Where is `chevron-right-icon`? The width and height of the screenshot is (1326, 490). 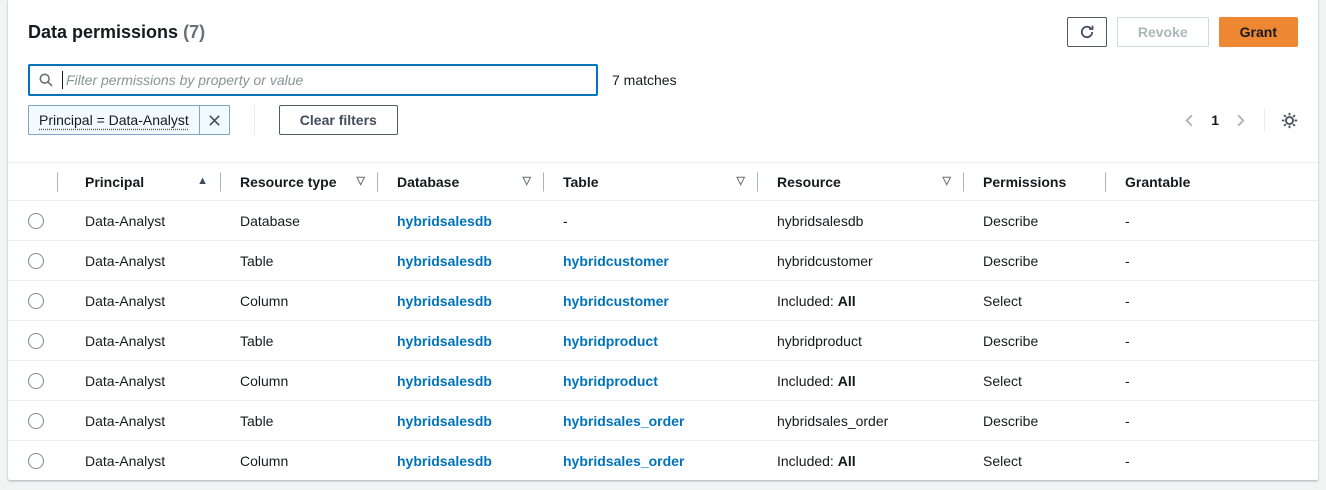
chevron-right-icon is located at coordinates (1240, 120).